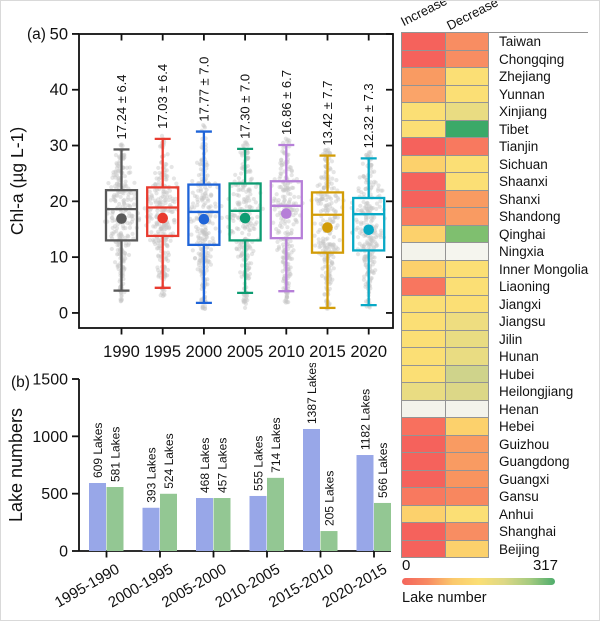 This screenshot has width=600, height=621. Describe the element at coordinates (523, 164) in the screenshot. I see `province-label: Sichuan` at that location.